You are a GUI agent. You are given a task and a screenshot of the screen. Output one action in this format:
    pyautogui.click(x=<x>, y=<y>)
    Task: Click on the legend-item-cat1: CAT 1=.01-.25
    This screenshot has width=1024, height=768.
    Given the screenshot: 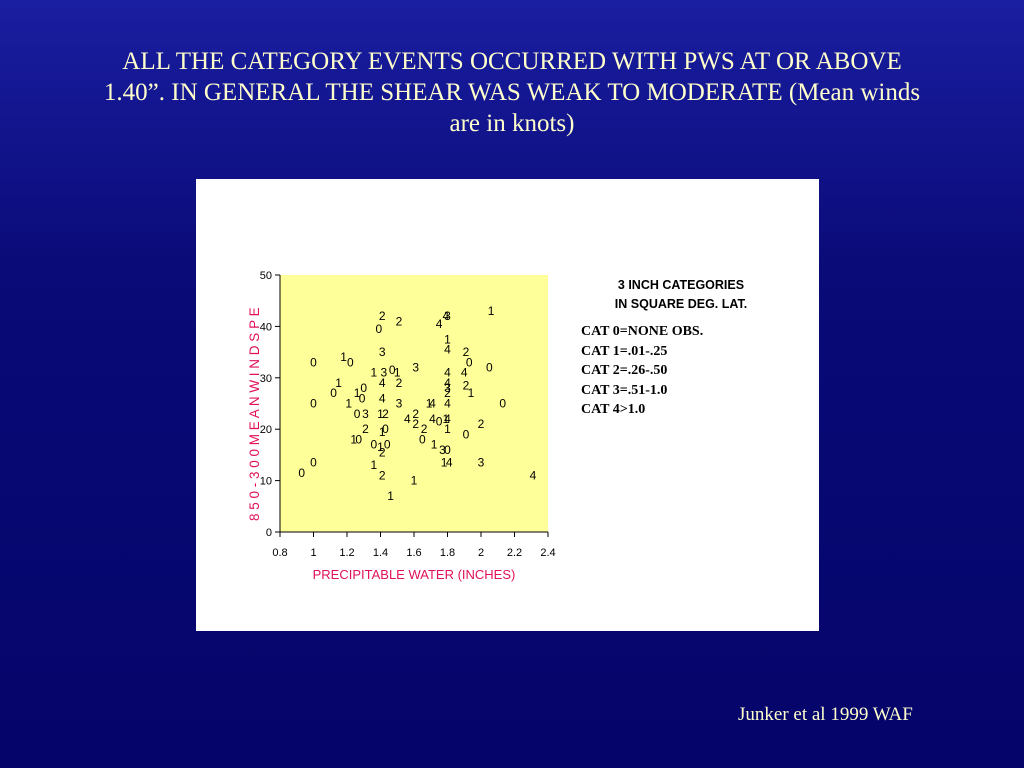 What is the action you would take?
    pyautogui.click(x=624, y=351)
    